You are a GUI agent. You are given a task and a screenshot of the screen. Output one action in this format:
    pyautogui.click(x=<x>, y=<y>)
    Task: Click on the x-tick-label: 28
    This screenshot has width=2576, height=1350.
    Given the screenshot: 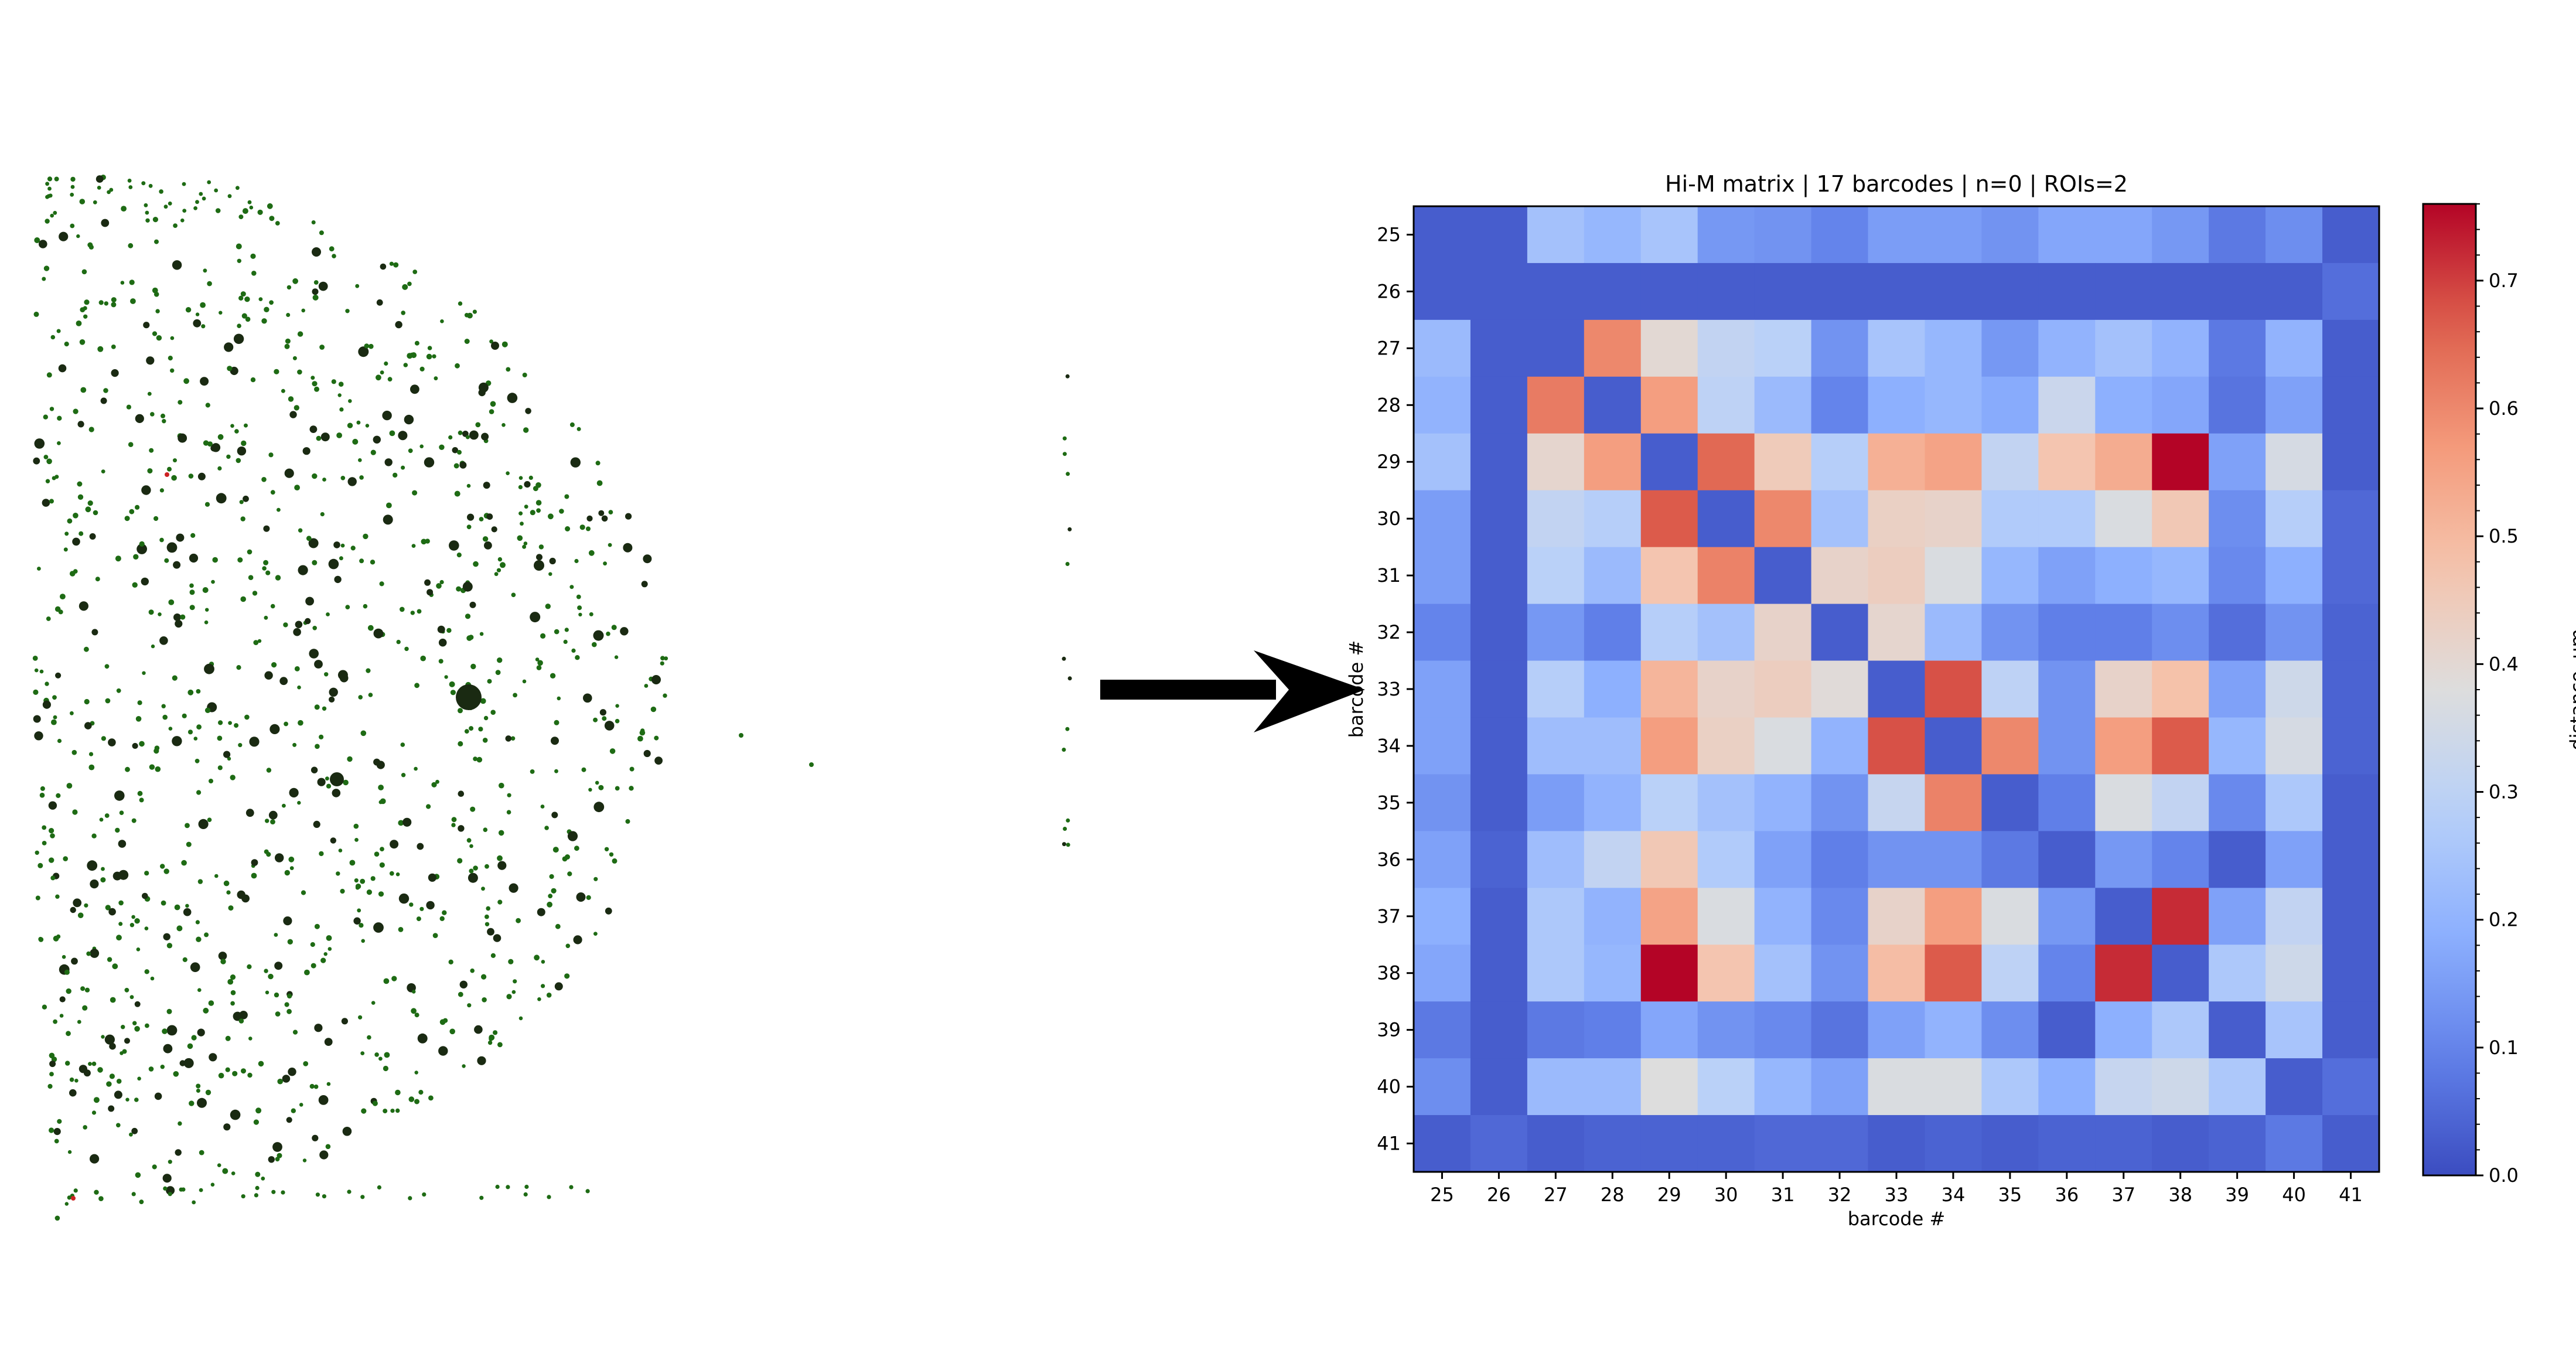 What is the action you would take?
    pyautogui.click(x=1613, y=1195)
    